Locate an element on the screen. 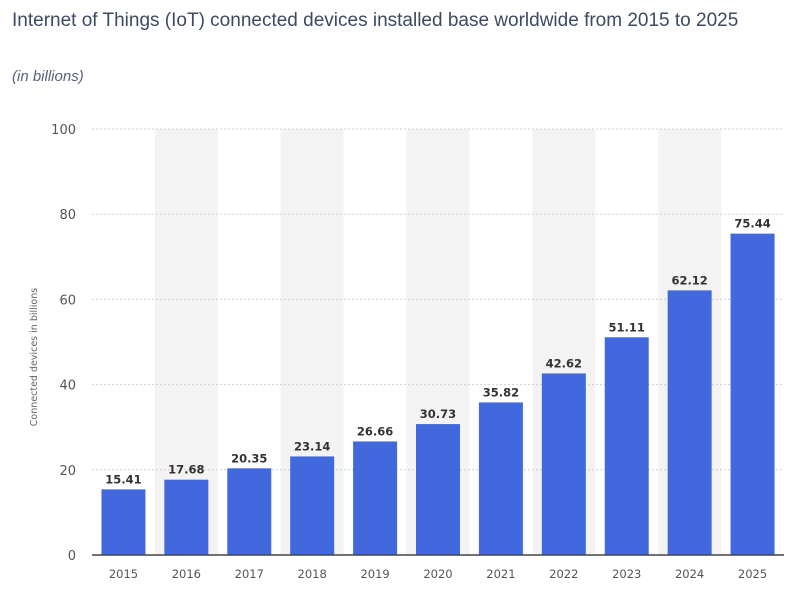 Image resolution: width=800 pixels, height=600 pixels. x-tick-label: 2020 is located at coordinates (437, 574).